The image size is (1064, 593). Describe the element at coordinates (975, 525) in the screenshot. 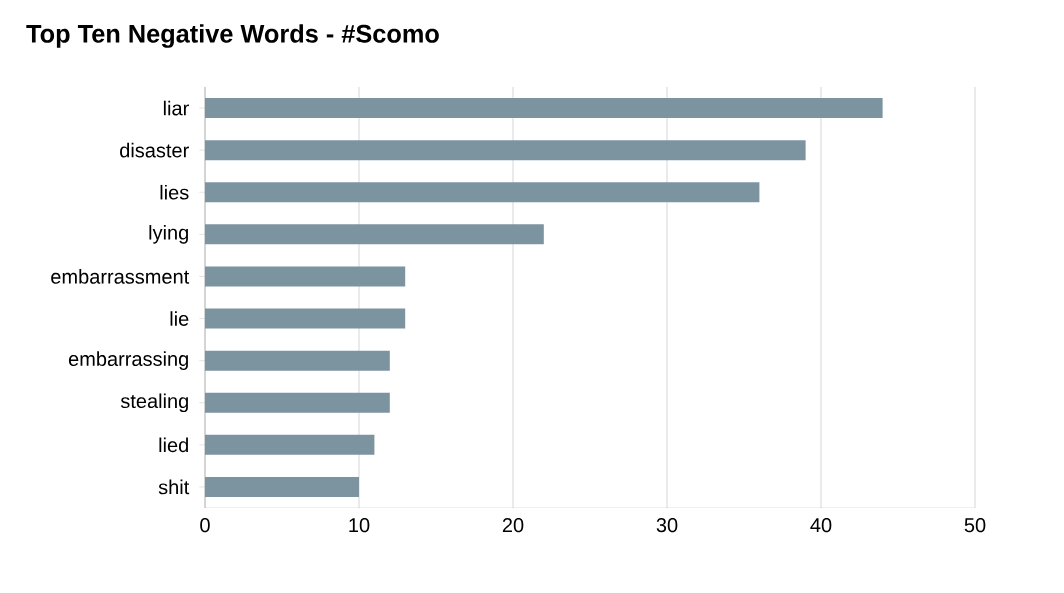

I see `x-tick-label: 50` at that location.